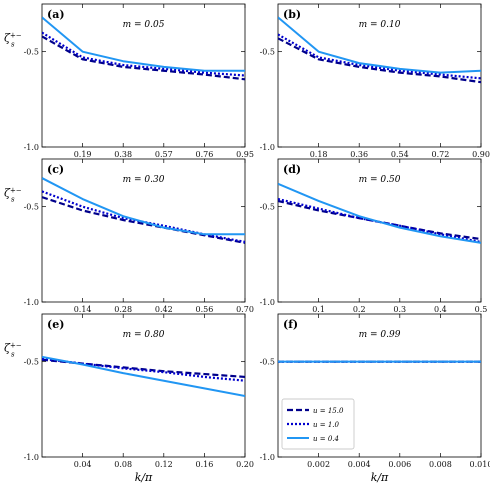 The height and width of the screenshot is (487, 490). Describe the element at coordinates (326, 439) in the screenshot. I see `legend-label: u = 0.4` at that location.